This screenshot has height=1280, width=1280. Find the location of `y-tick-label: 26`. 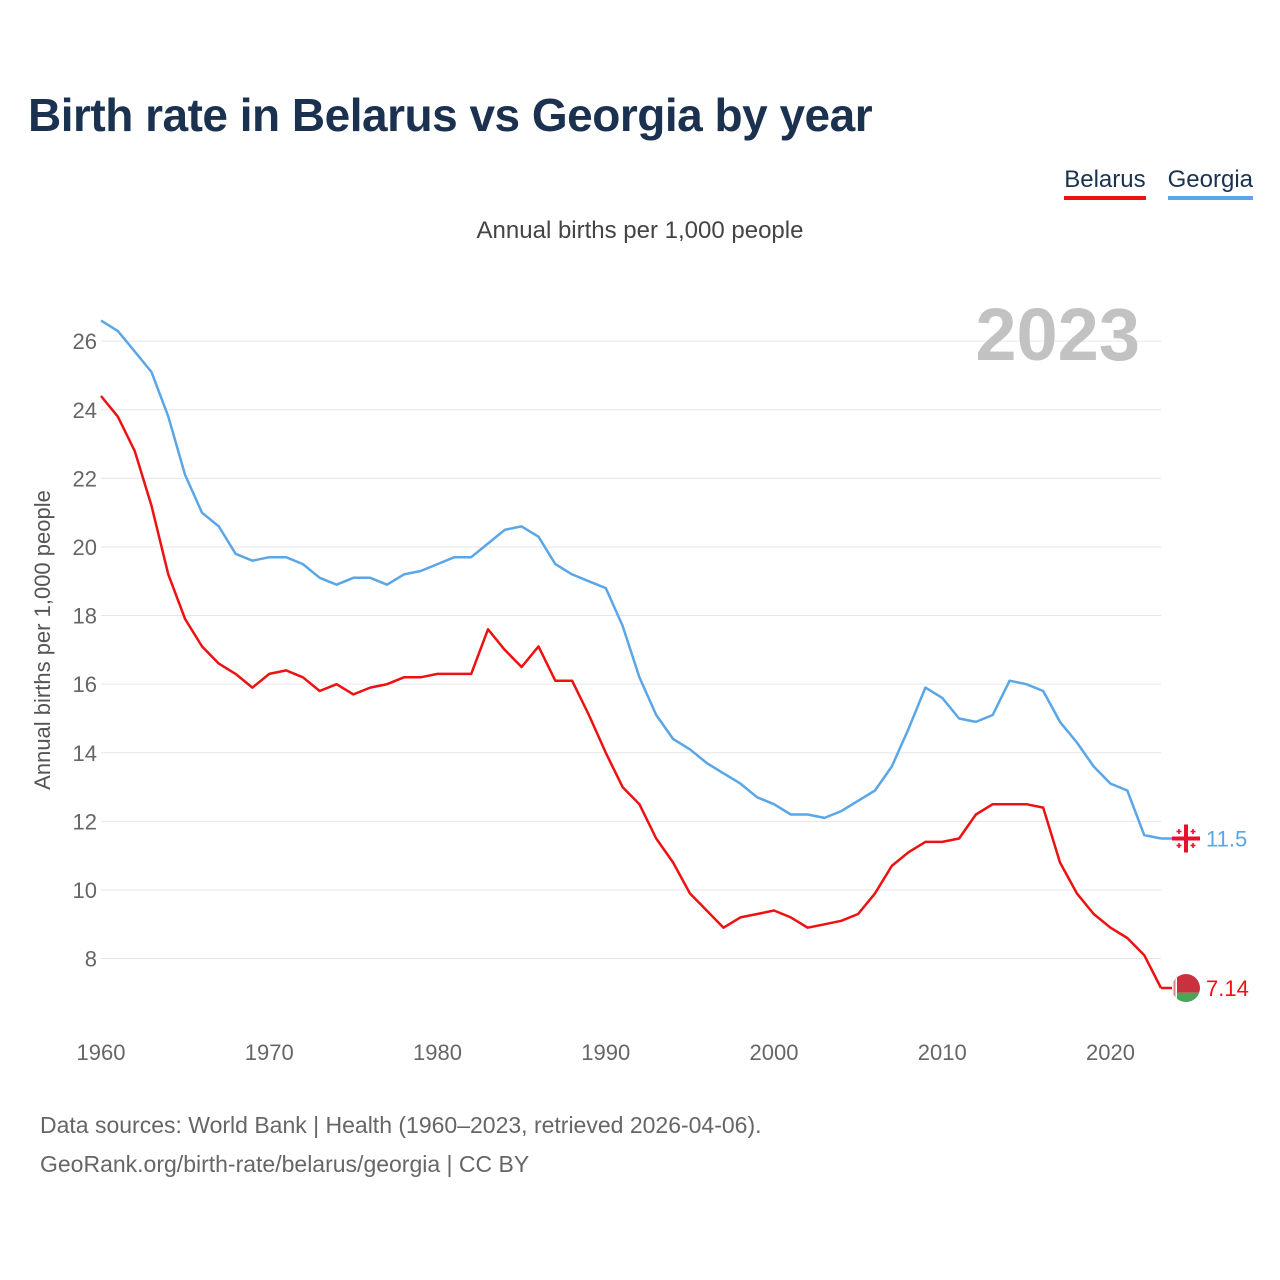

y-tick-label: 26 is located at coordinates (85, 341).